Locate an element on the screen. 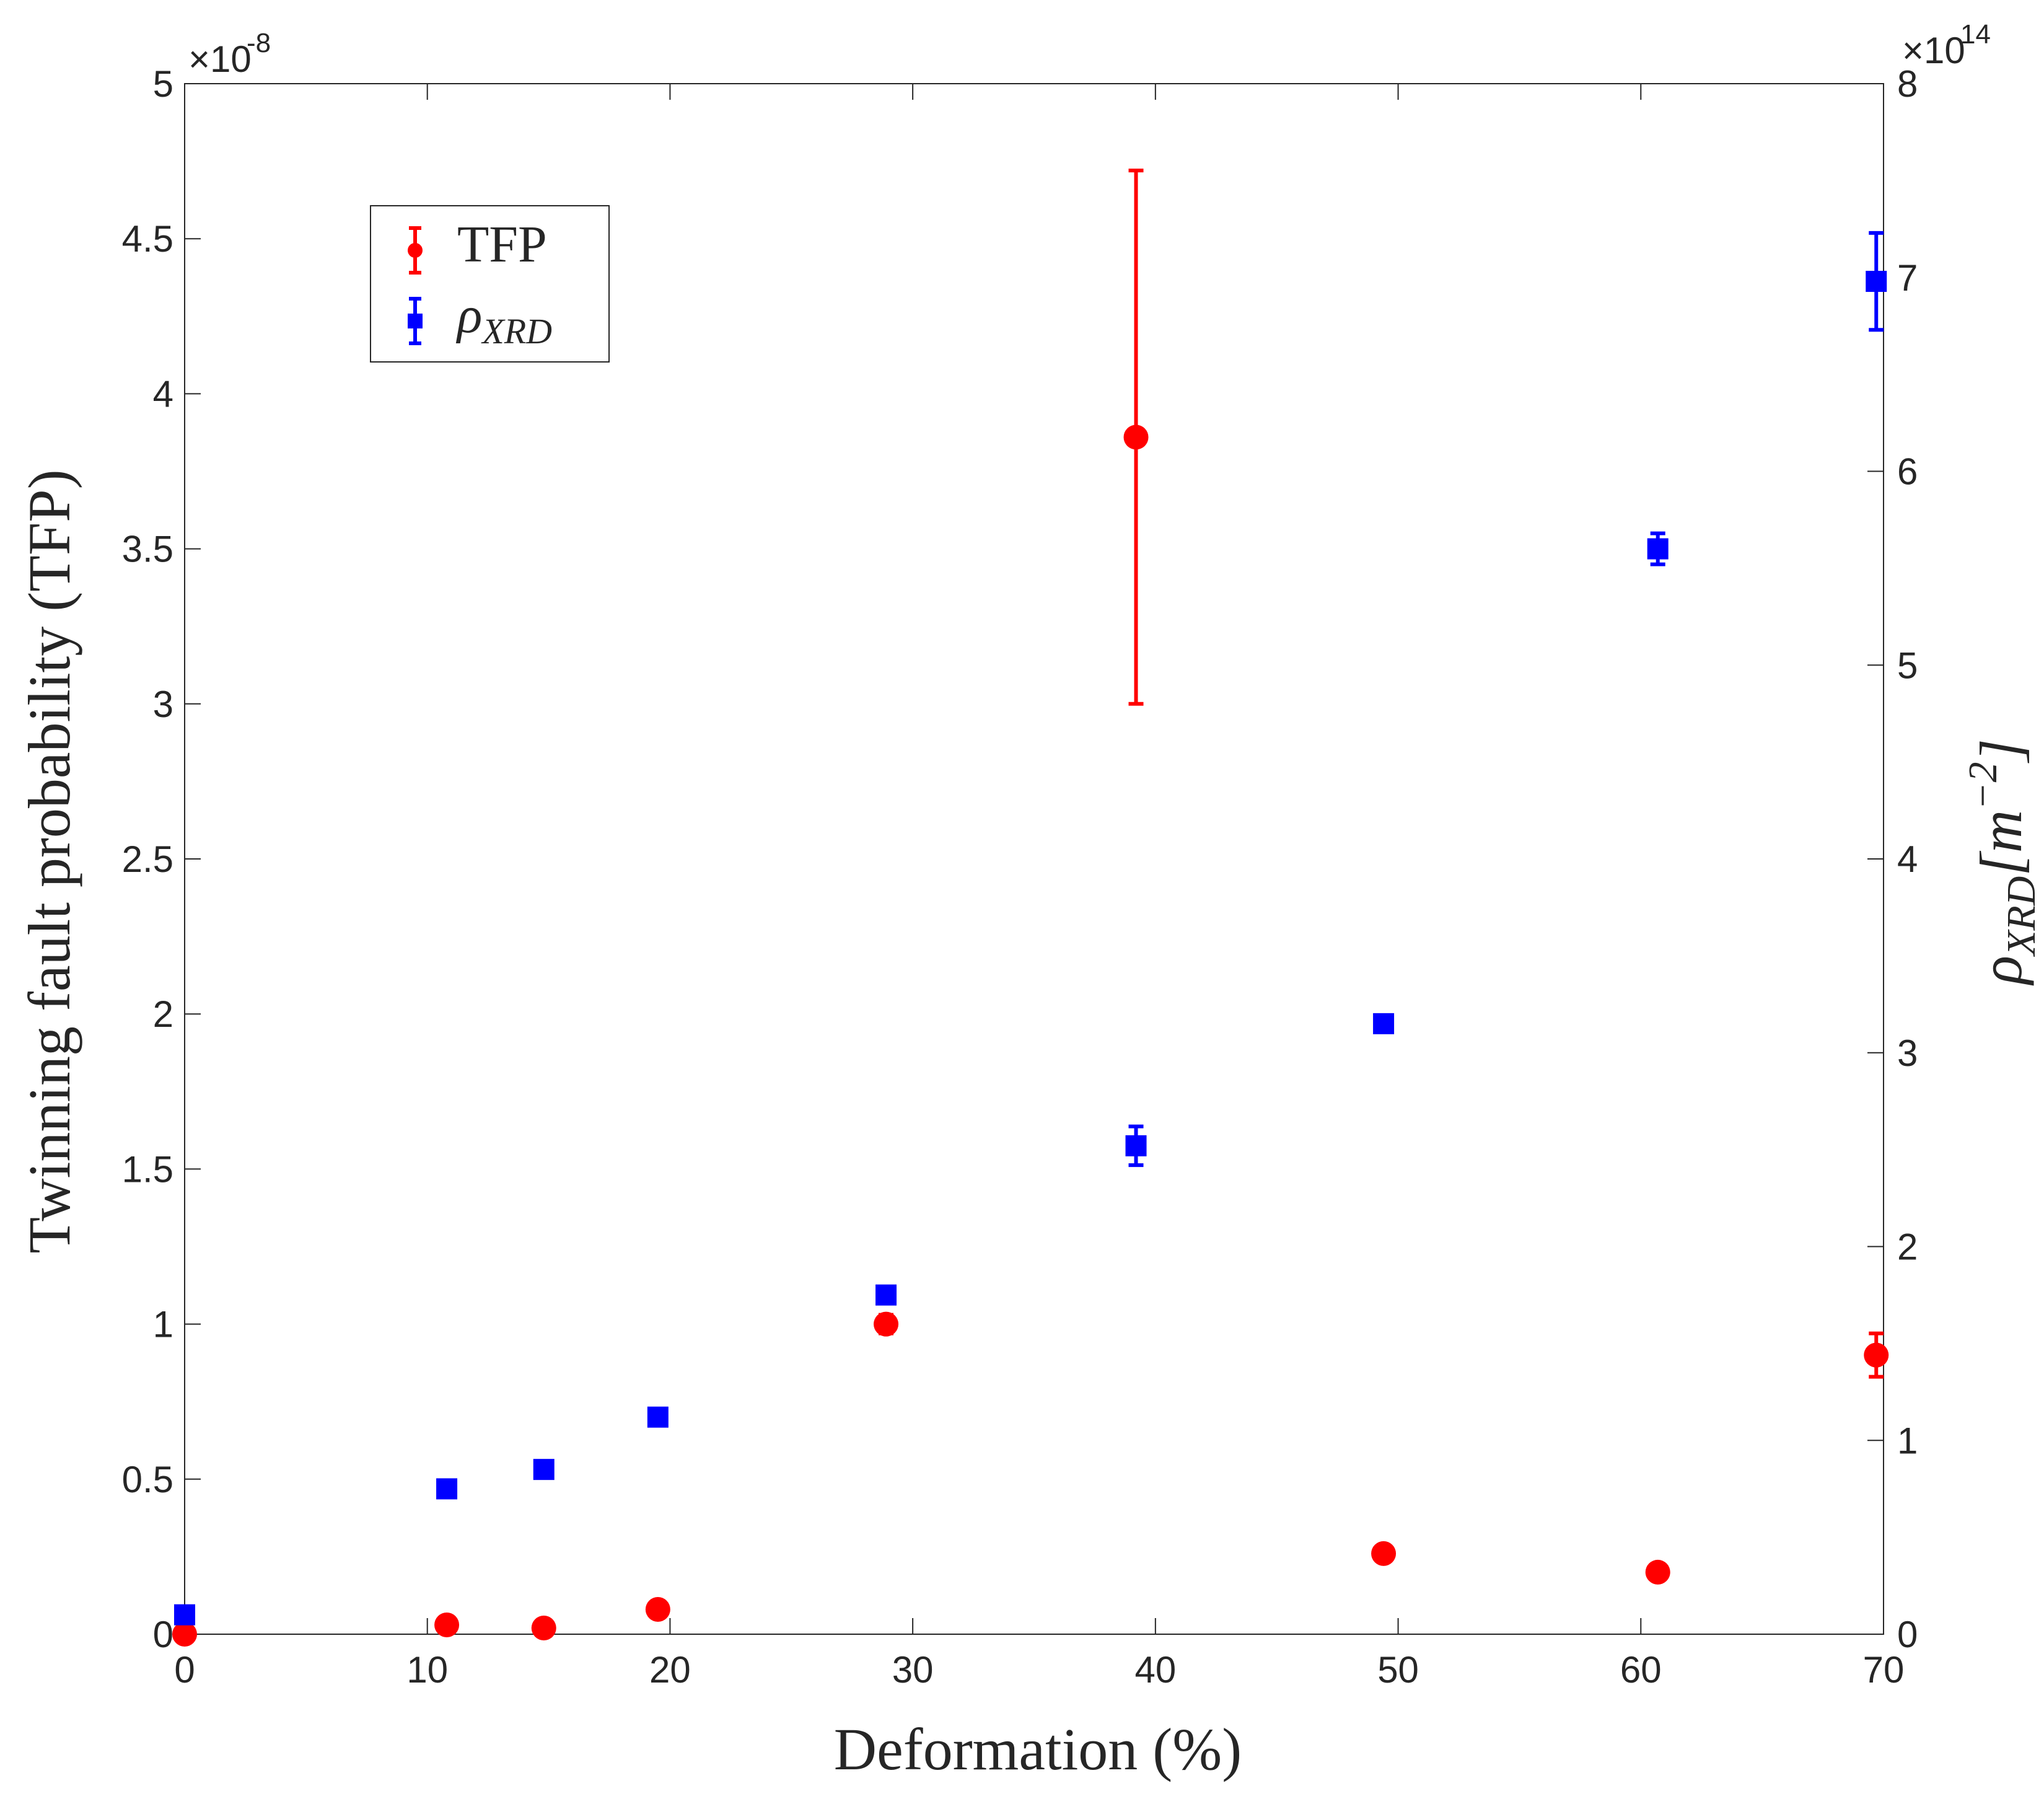 The width and height of the screenshot is (2044, 1804). legend-tfp-label: TFP is located at coordinates (502, 244).